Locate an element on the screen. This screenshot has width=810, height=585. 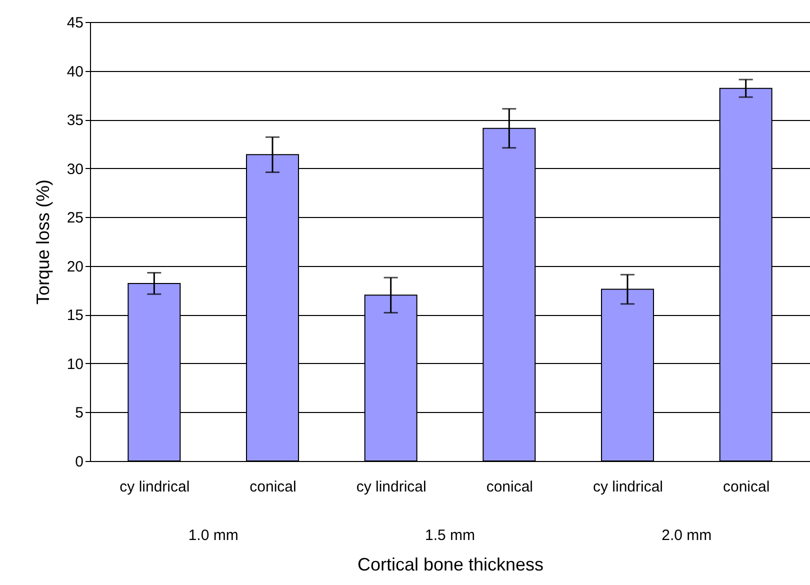
x-axis-title: Cortical bone thickness is located at coordinates (450, 564).